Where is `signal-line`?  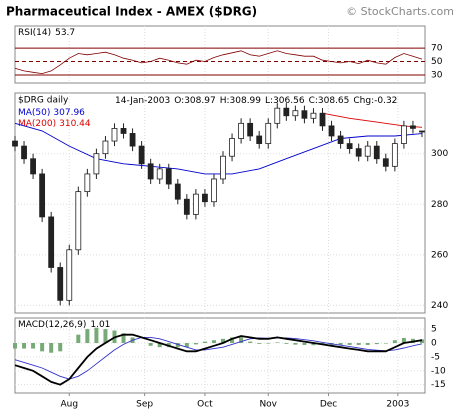
signal-line is located at coordinates (218, 358).